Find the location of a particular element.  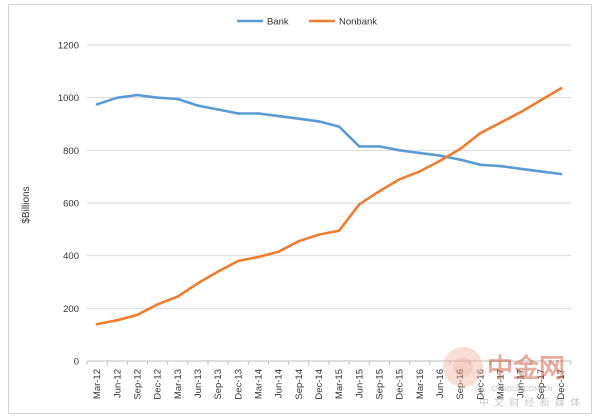

x-tick-label: Mar-15 is located at coordinates (339, 384).